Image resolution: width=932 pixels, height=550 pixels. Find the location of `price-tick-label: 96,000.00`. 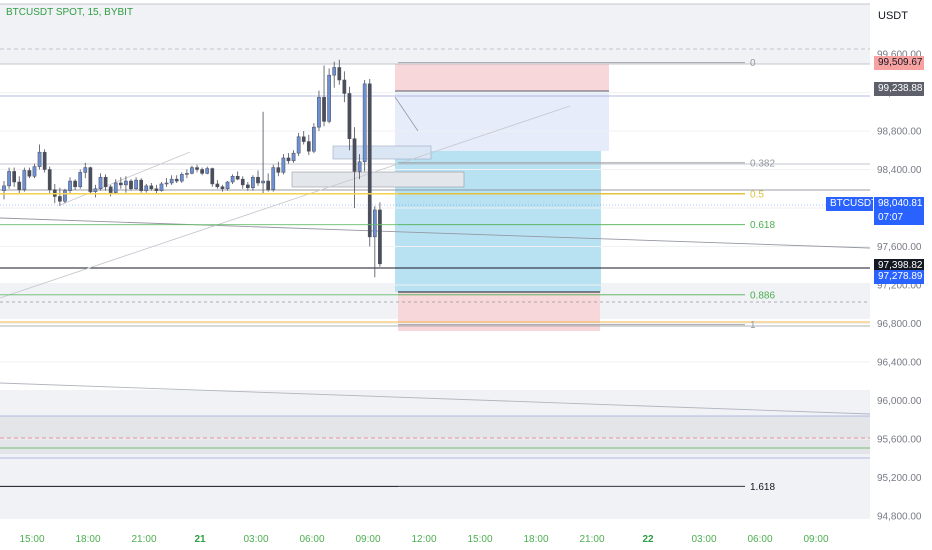

price-tick-label: 96,000.00 is located at coordinates (899, 401).